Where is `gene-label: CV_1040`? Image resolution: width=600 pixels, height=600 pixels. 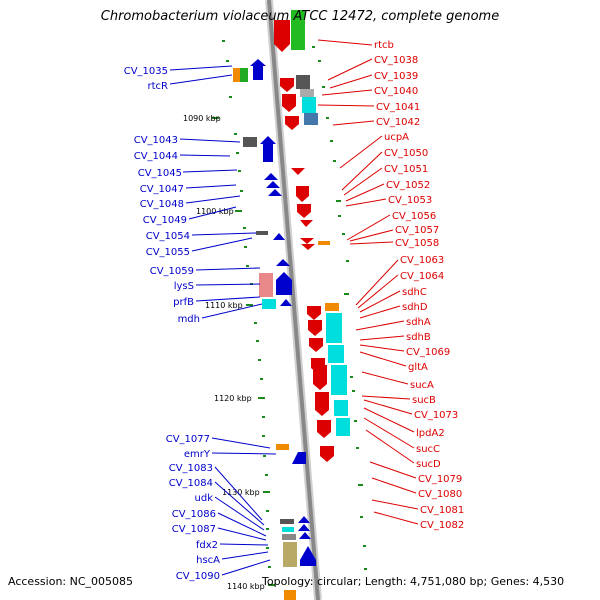
gene-label: CV_1040 is located at coordinates (396, 91).